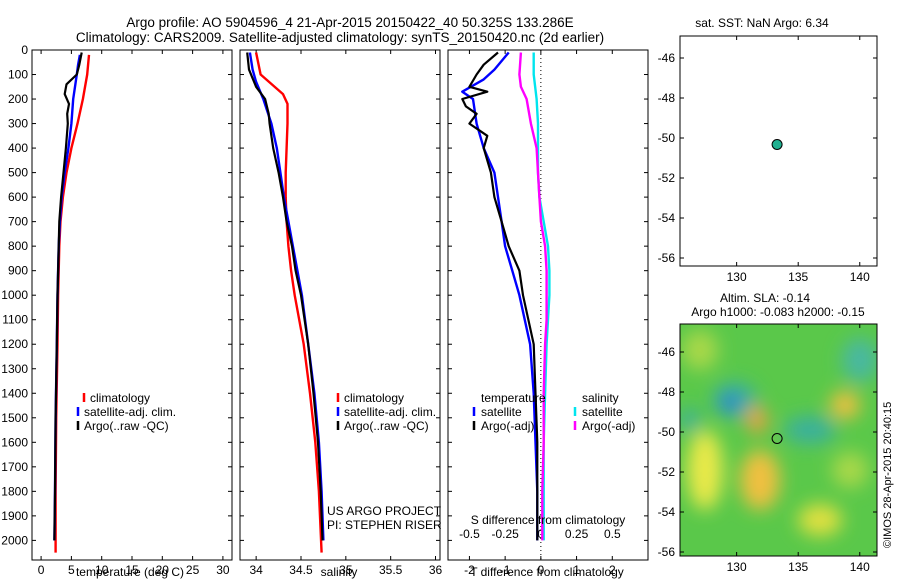  I want to click on y-tick-label: 1000, so click(14, 295).